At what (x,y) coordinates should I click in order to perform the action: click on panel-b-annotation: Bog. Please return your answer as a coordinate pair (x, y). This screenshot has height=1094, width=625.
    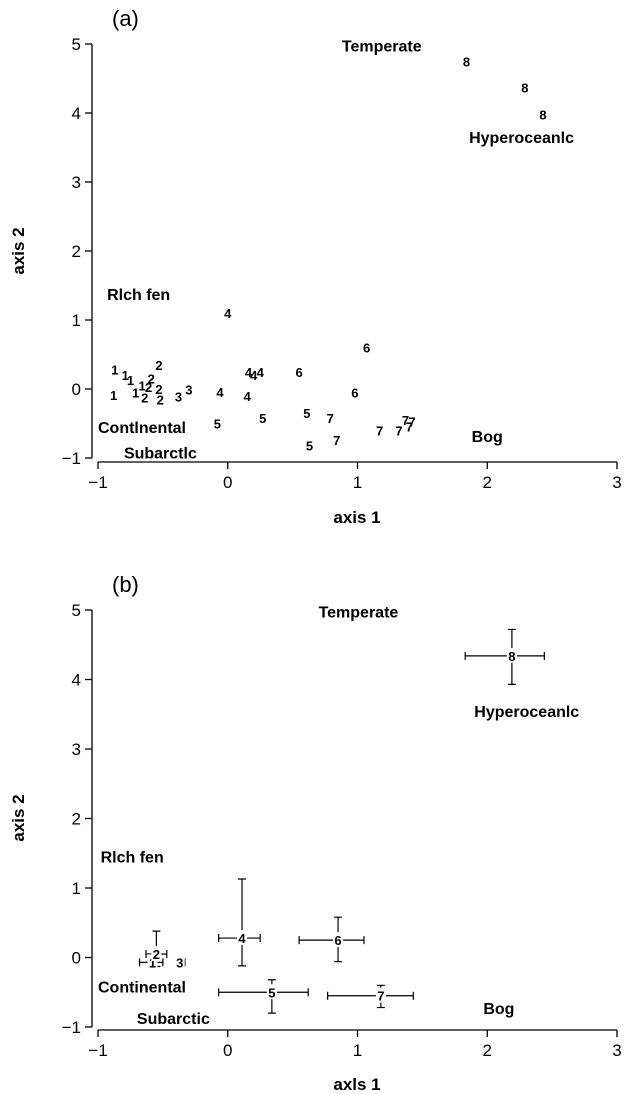
    Looking at the image, I should click on (498, 1009).